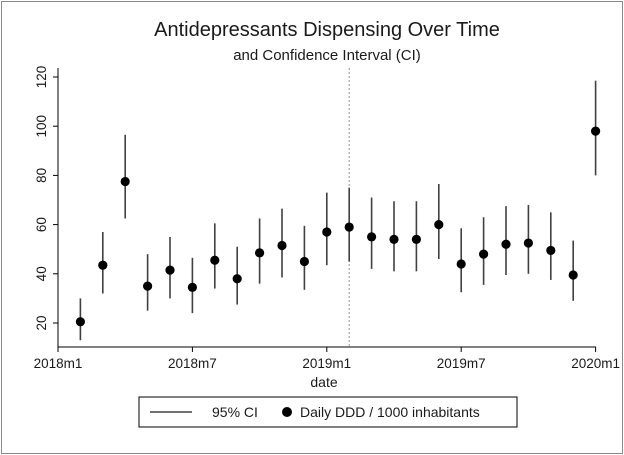 The image size is (624, 455). What do you see at coordinates (287, 412) in the screenshot?
I see `legend-dot-icon` at bounding box center [287, 412].